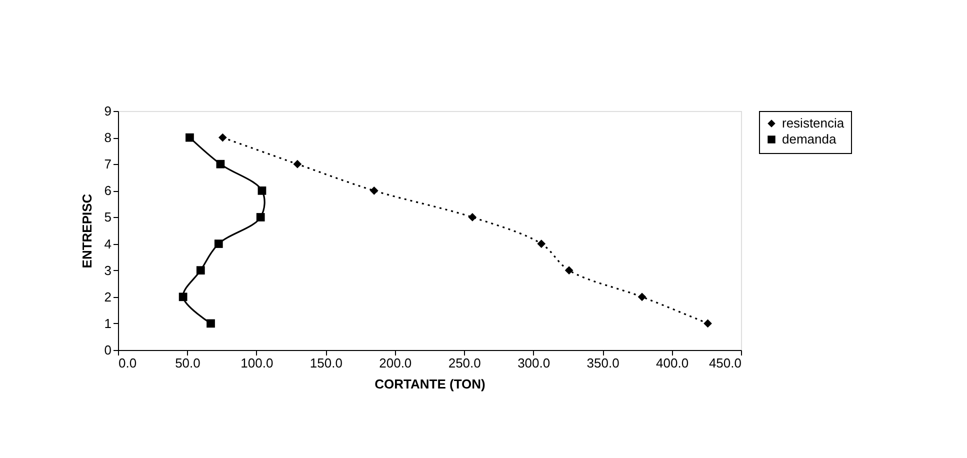 This screenshot has width=967, height=458. Describe the element at coordinates (534, 363) in the screenshot. I see `x-tick-label: 300.0` at that location.